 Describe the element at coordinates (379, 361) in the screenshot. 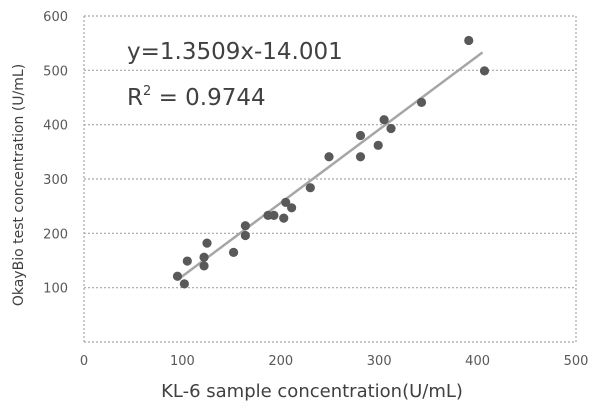

I see `x-tick-label: 300` at that location.